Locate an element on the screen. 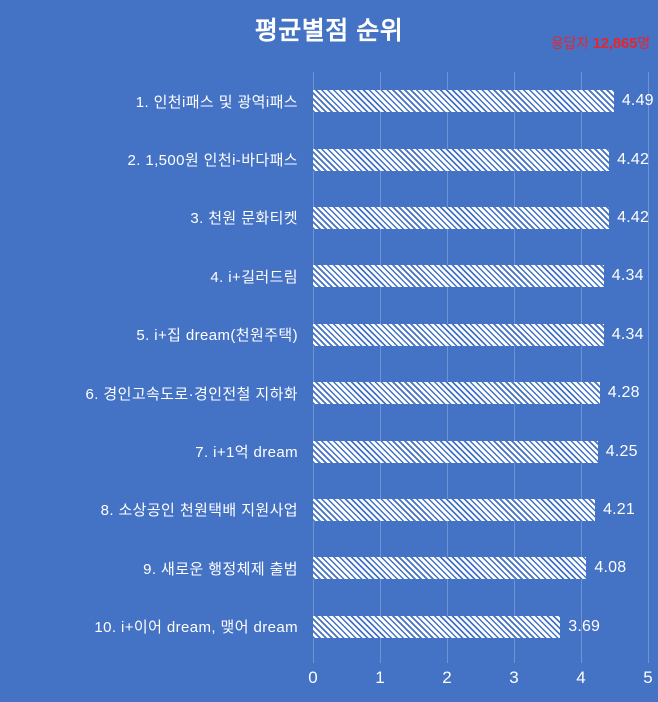 This screenshot has height=702, width=658. bar-and-value: 4.21 is located at coordinates (485, 510).